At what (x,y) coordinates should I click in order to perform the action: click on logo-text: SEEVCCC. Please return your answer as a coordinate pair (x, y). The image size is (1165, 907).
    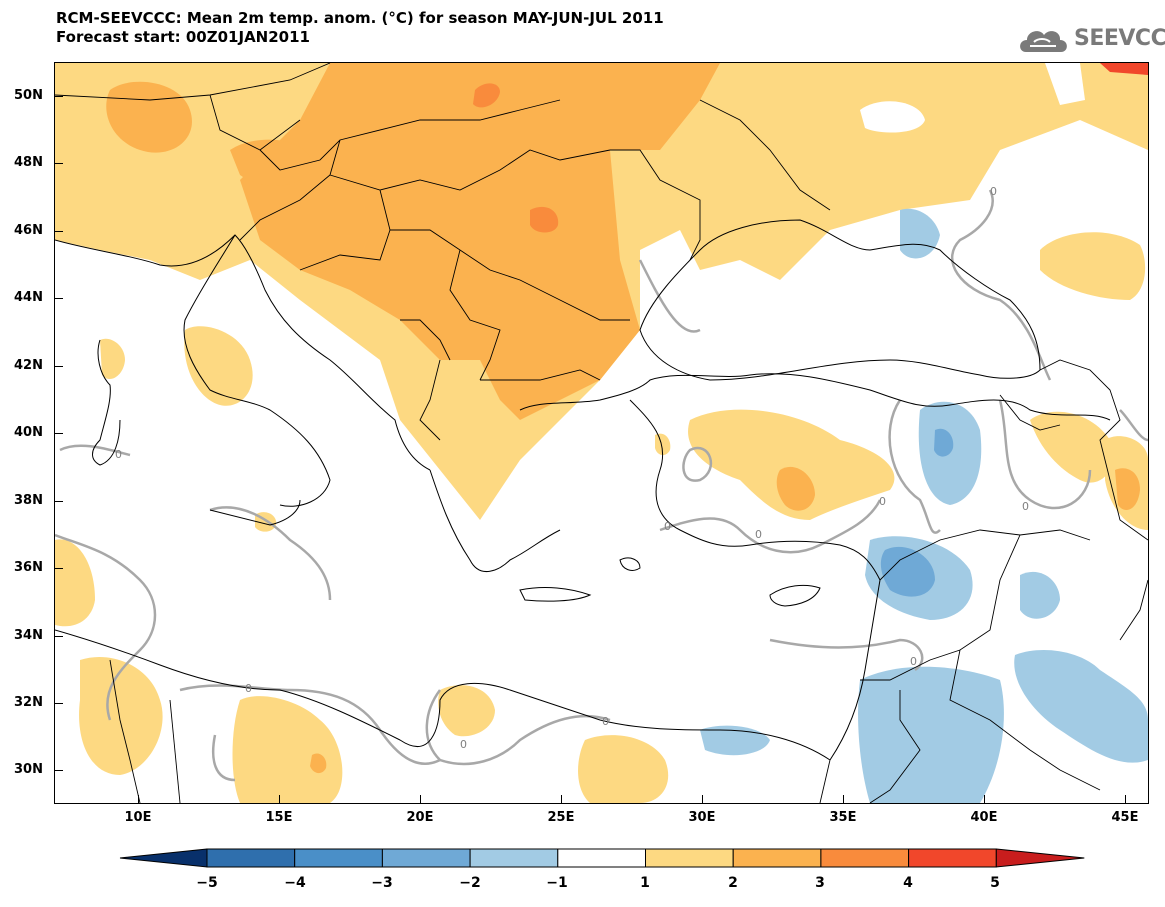
    Looking at the image, I should click on (1119, 38).